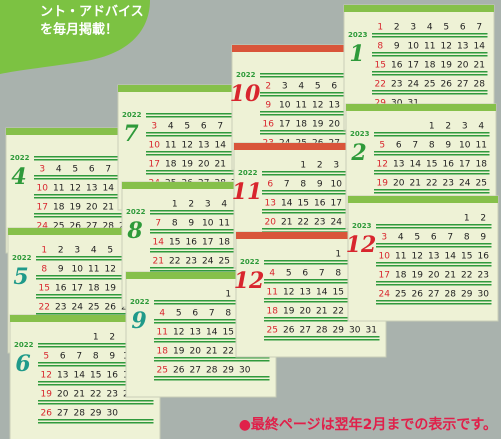 The width and height of the screenshot is (501, 439). Describe the element at coordinates (311, 235) in the screenshot. I see `sheet-header` at that location.